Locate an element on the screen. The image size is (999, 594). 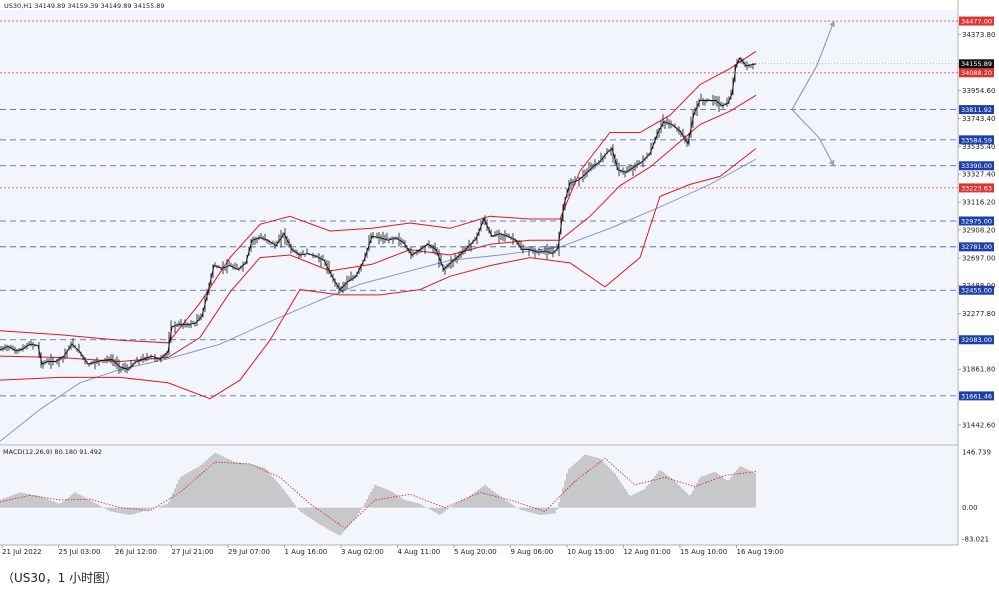
x-tick-label-5: 1 Aug 16:00 is located at coordinates (306, 552).